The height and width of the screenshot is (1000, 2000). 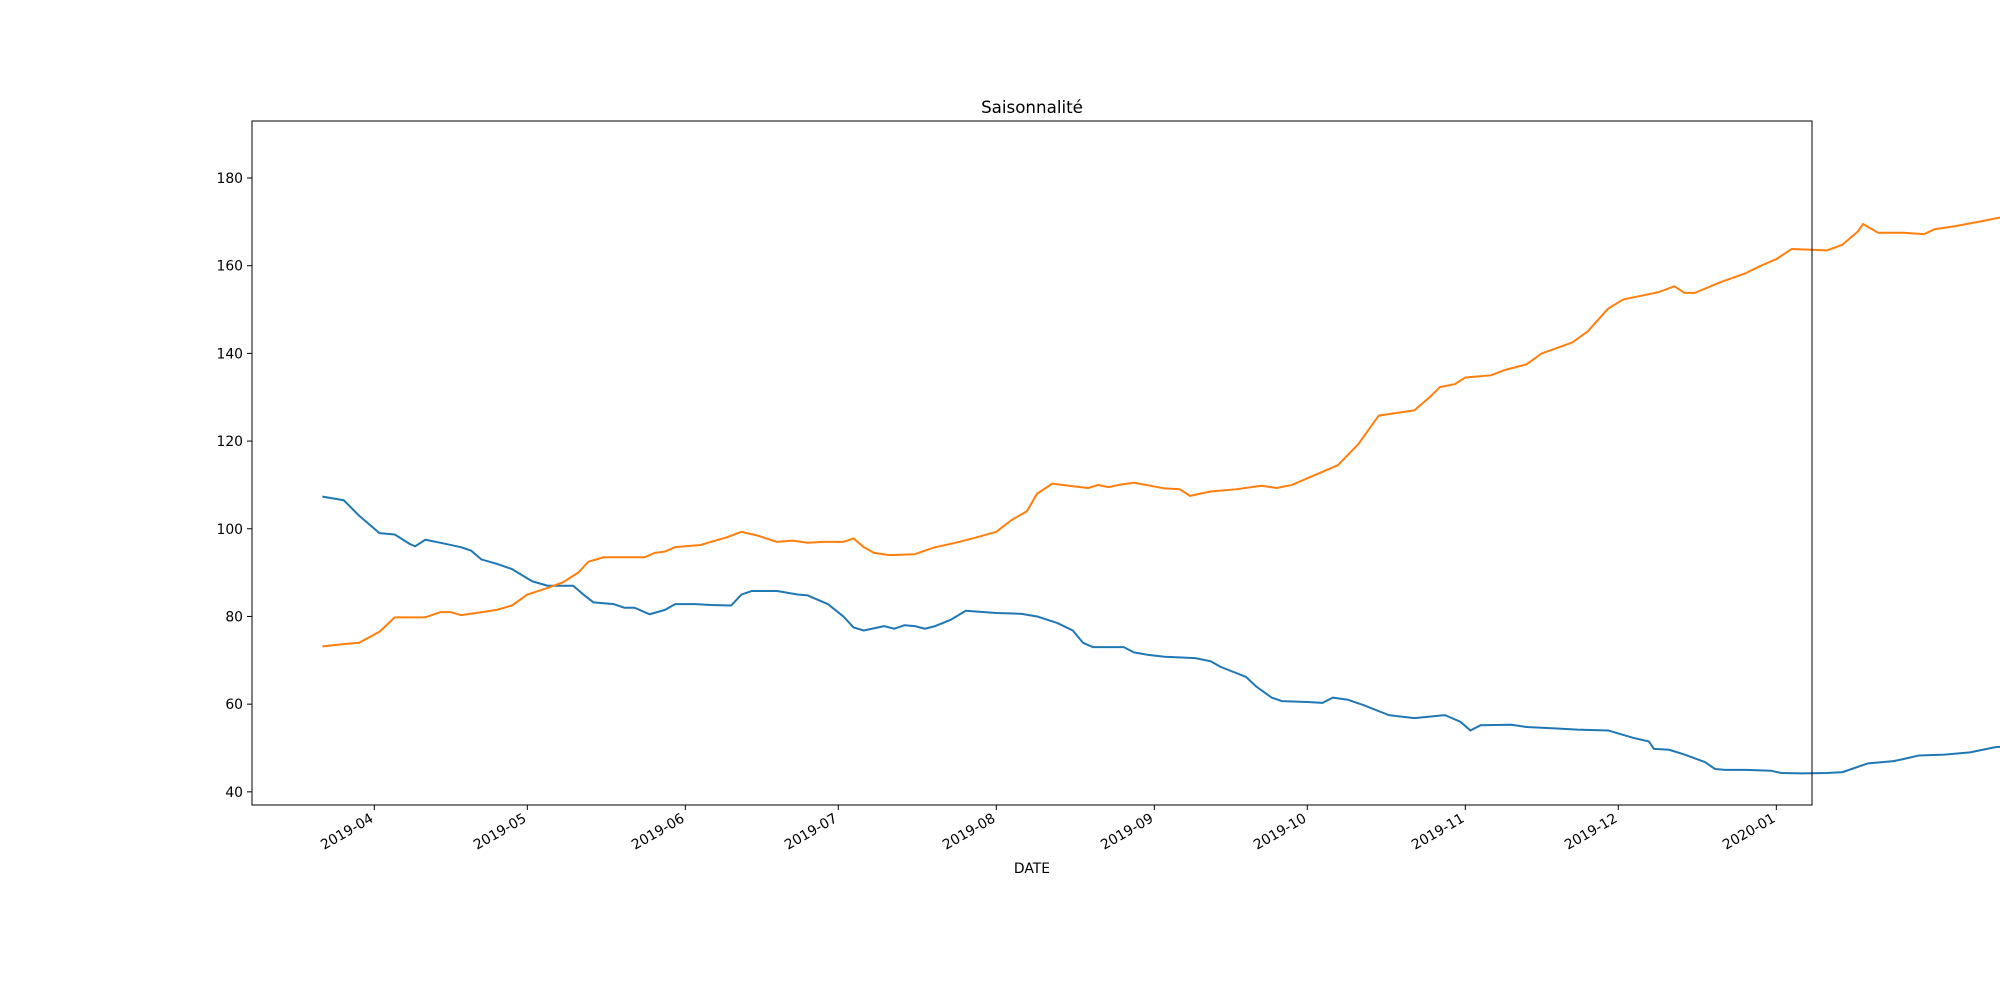 What do you see at coordinates (1032, 869) in the screenshot?
I see `x-axis-label: DATE` at bounding box center [1032, 869].